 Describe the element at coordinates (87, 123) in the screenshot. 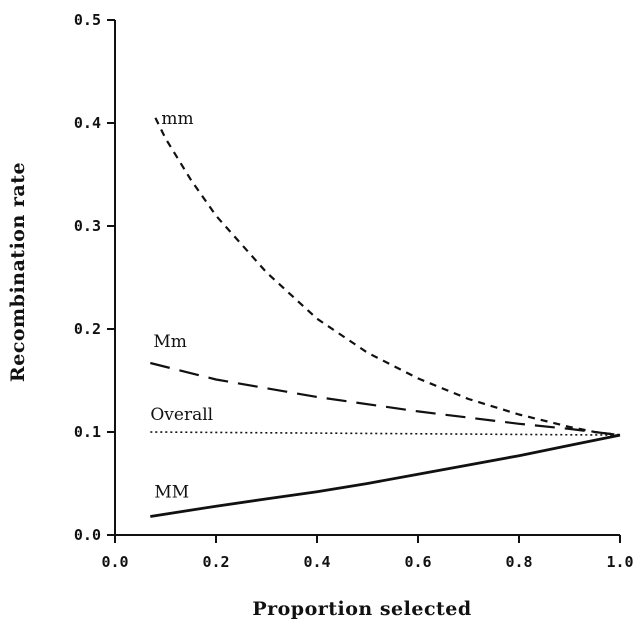

I see `y-tick-label: 0.4` at that location.